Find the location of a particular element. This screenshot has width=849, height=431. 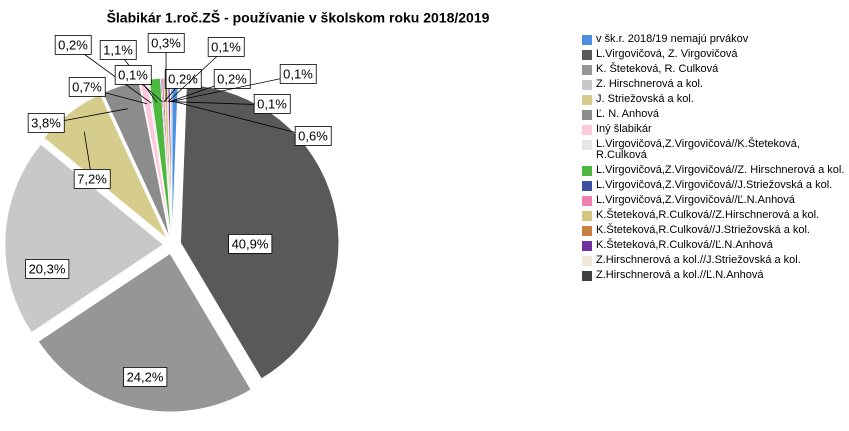

legend-label: Iný šlabikár is located at coordinates (624, 129).